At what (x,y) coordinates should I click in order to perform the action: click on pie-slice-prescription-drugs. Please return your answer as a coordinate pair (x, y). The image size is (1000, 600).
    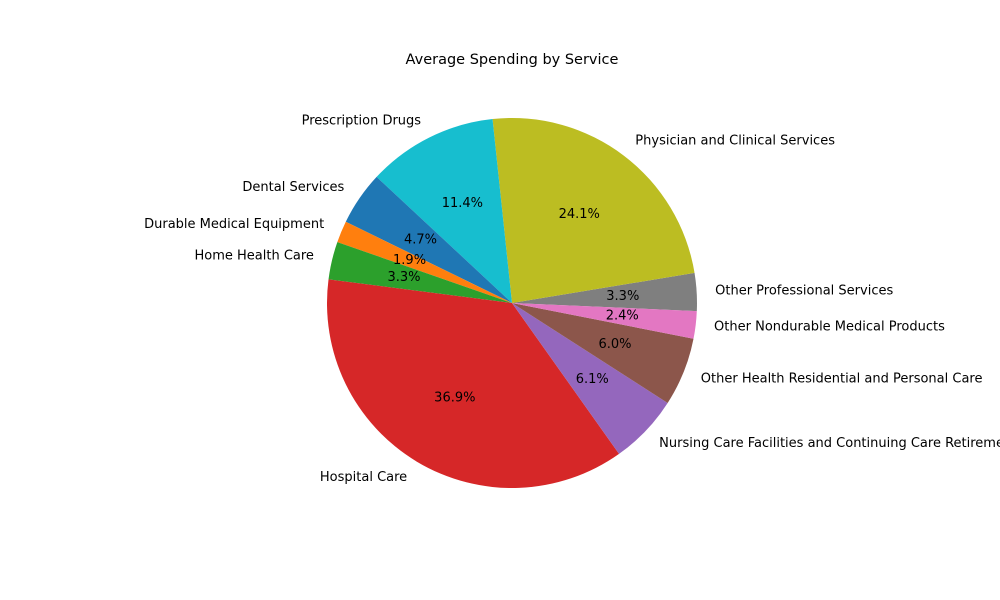
    Looking at the image, I should click on (444, 211).